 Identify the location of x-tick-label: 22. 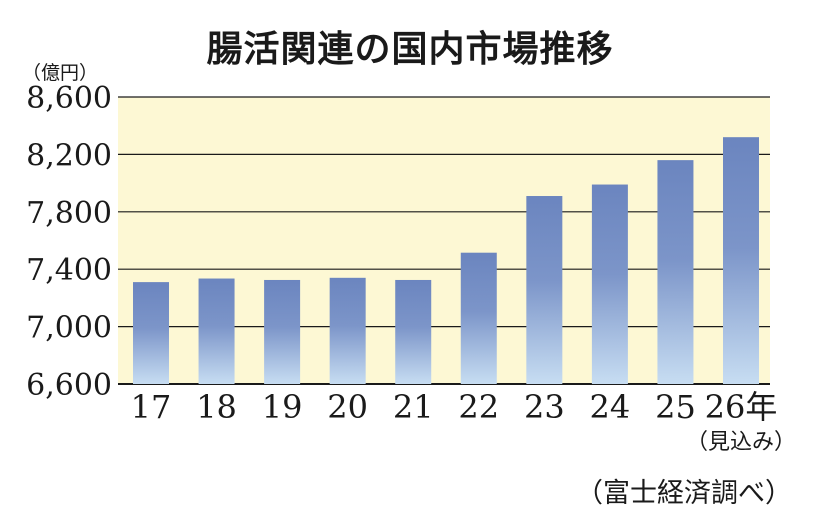
(478, 407).